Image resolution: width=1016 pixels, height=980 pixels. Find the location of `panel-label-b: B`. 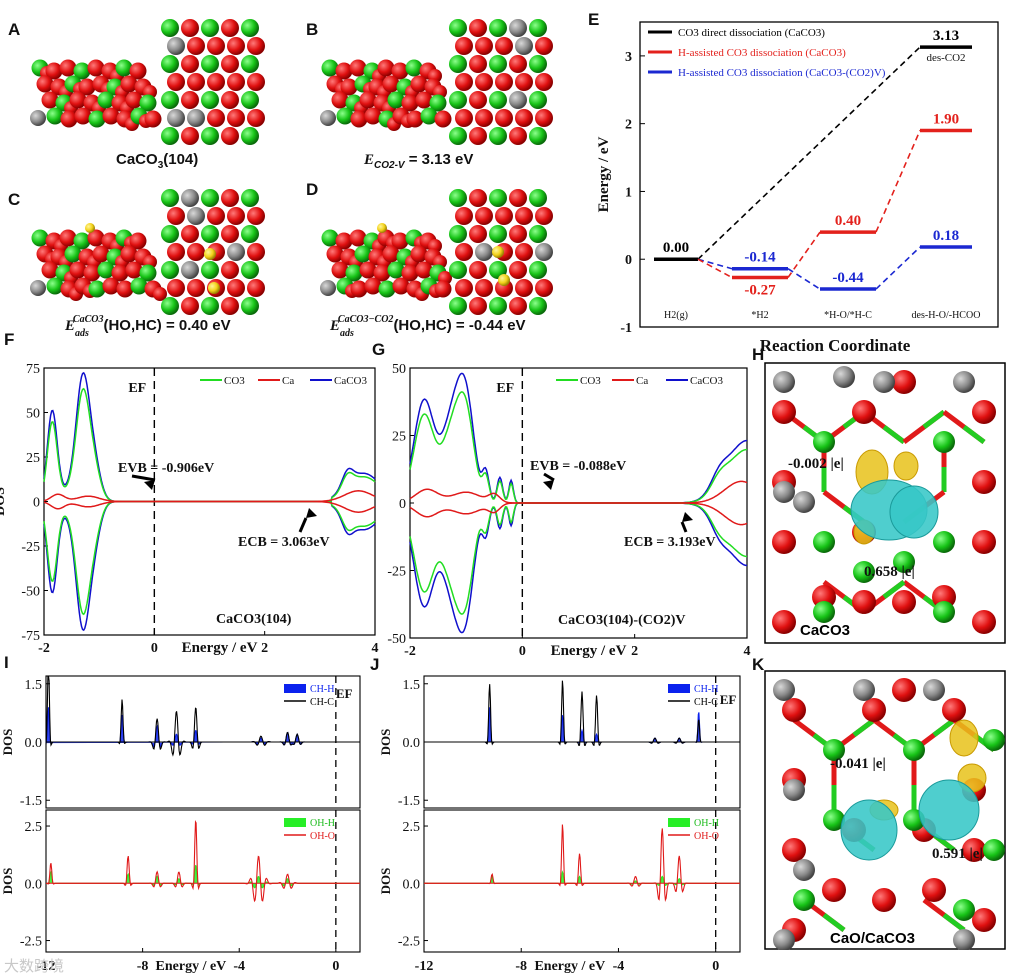

panel-label-b: B is located at coordinates (312, 29).